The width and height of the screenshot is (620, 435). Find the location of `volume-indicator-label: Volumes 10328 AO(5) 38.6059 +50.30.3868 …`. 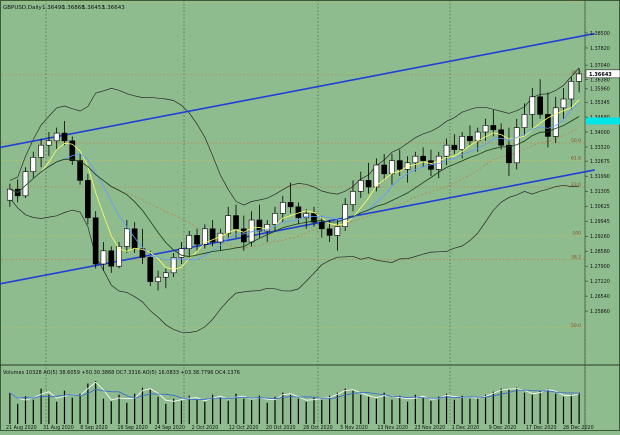

volume-indicator-label: Volumes 10328 AO(5) 38.6059 +50.30.3868 … is located at coordinates (121, 373).